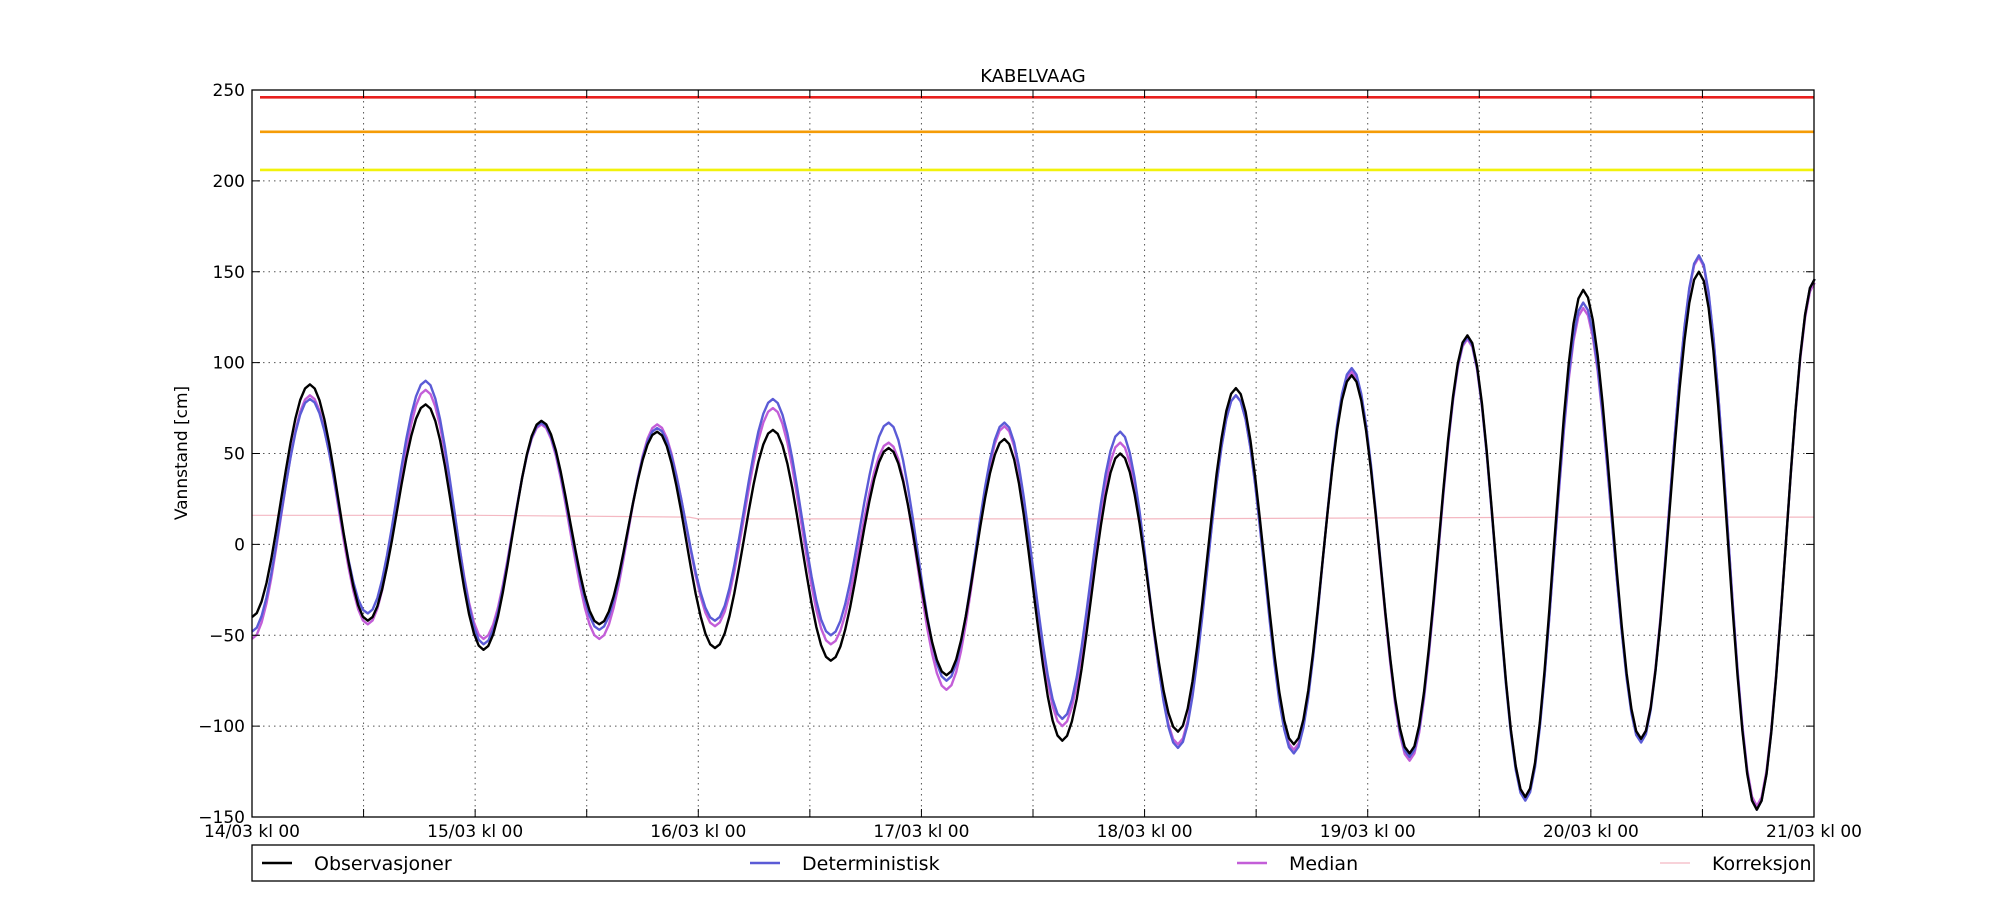 The width and height of the screenshot is (2000, 900). I want to click on legend-entry: Korreksjon, so click(1736, 864).